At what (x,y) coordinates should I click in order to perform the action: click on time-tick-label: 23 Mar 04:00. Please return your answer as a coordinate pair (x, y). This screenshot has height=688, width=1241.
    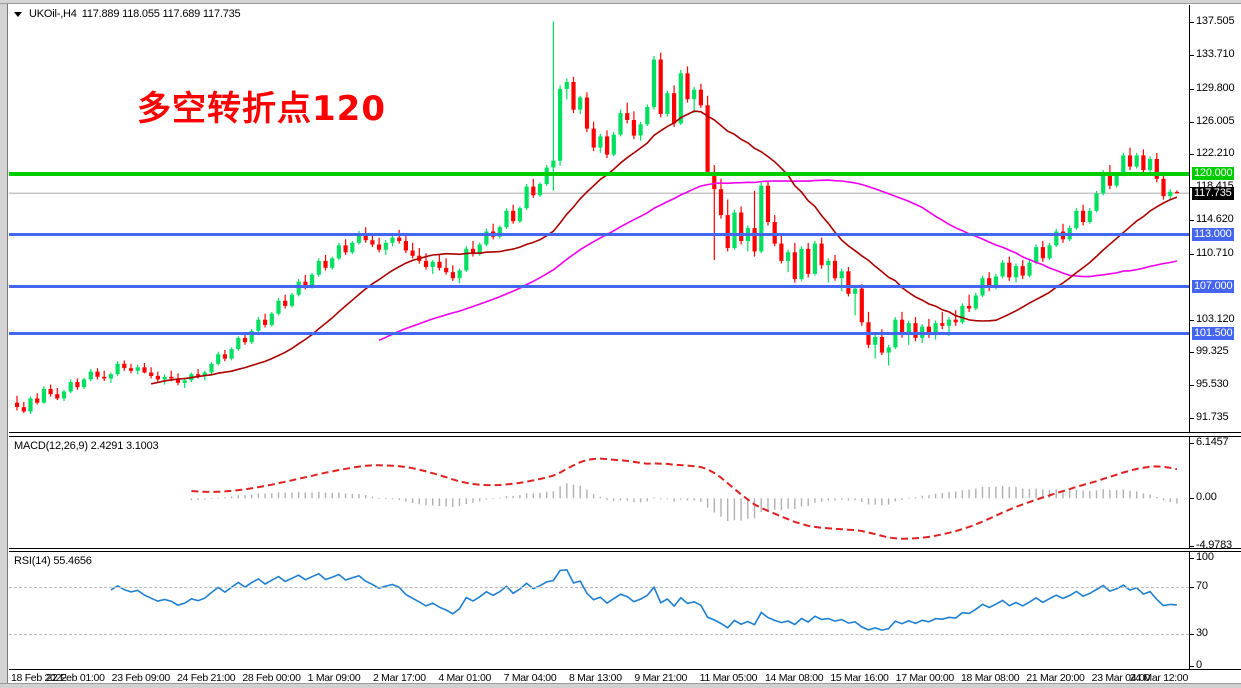
    Looking at the image, I should click on (1121, 678).